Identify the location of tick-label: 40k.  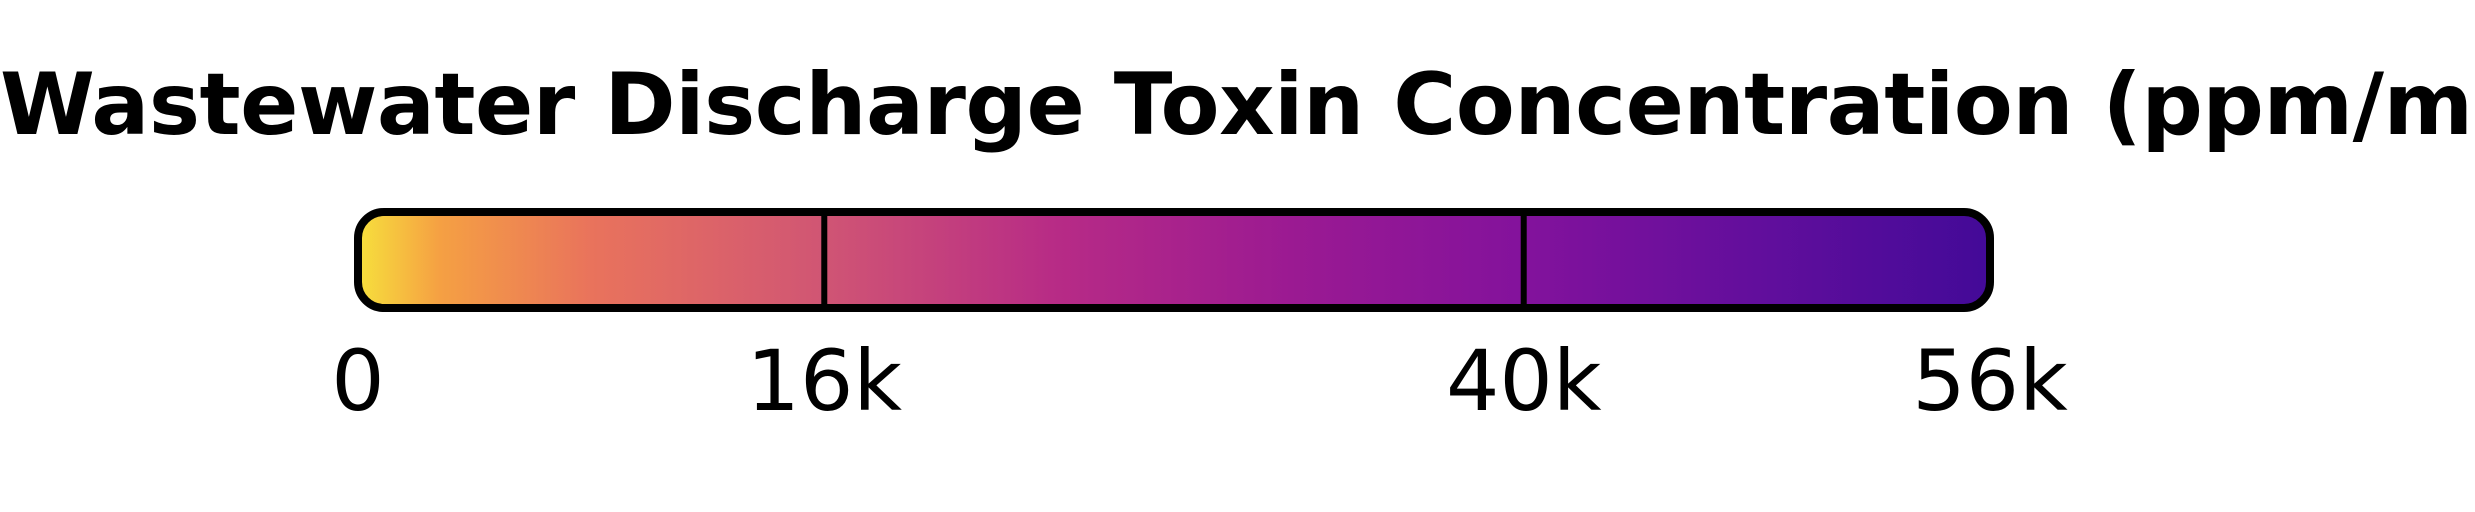
(1524, 381).